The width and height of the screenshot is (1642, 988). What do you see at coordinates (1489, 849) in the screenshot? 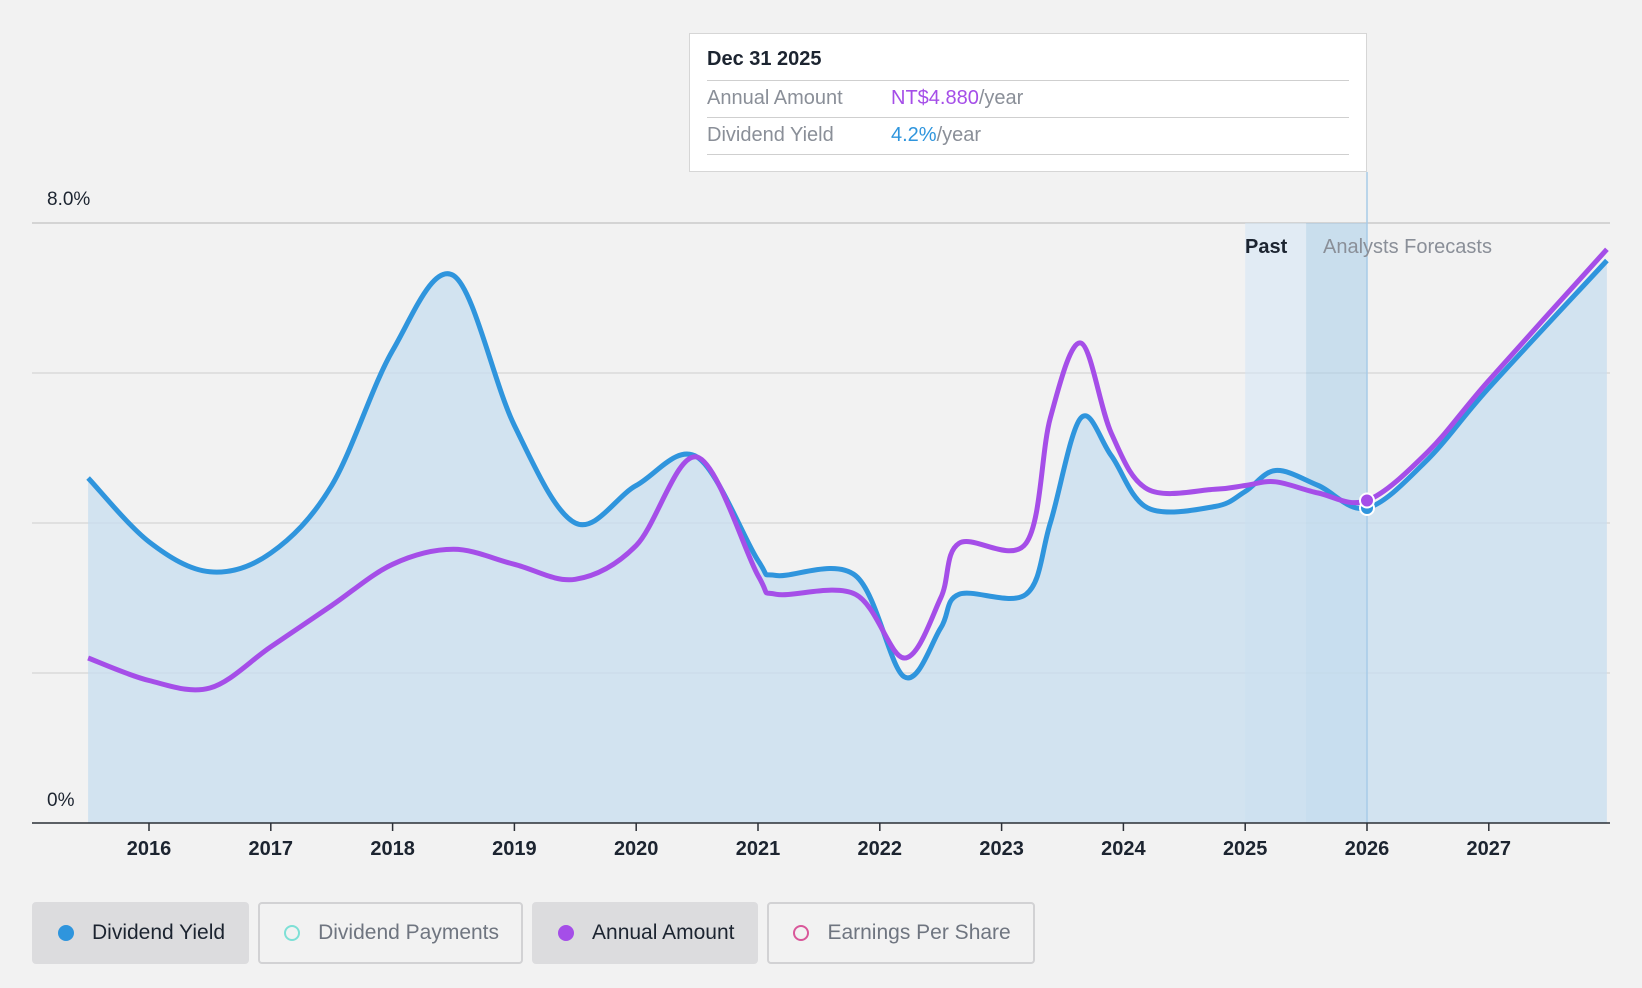
I see `x-tick-label: 2027` at bounding box center [1489, 849].